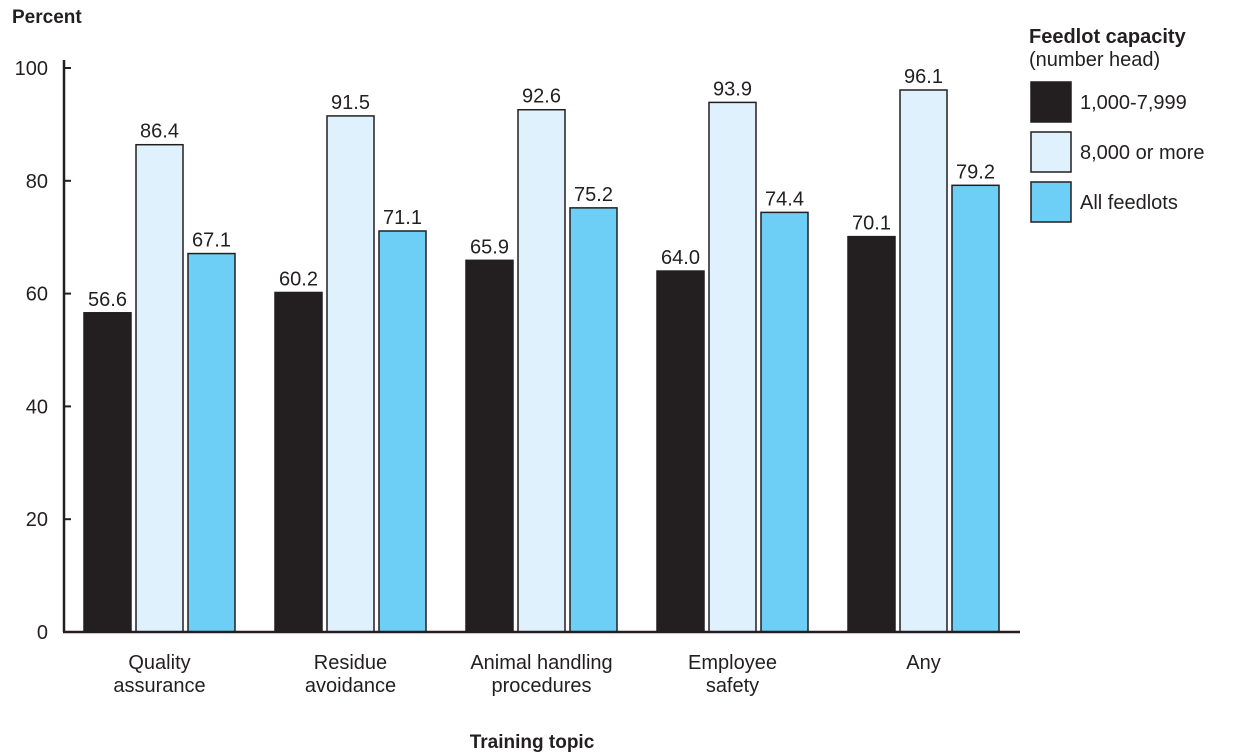  I want to click on category-label: Any, so click(923, 663).